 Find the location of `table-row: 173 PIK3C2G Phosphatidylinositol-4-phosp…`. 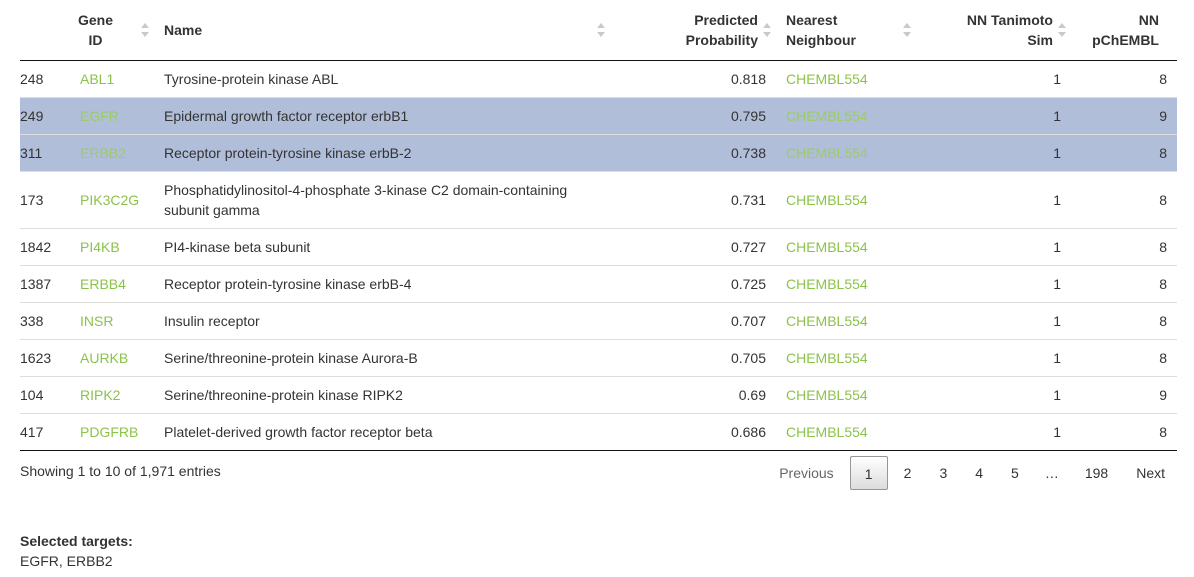

table-row: 173 PIK3C2G Phosphatidylinositol-4-phosp… is located at coordinates (598, 200).